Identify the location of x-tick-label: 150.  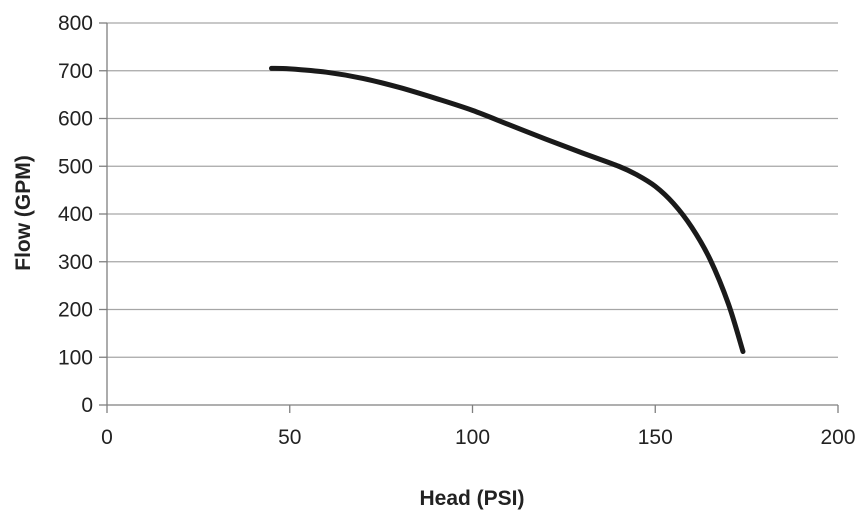
(655, 437).